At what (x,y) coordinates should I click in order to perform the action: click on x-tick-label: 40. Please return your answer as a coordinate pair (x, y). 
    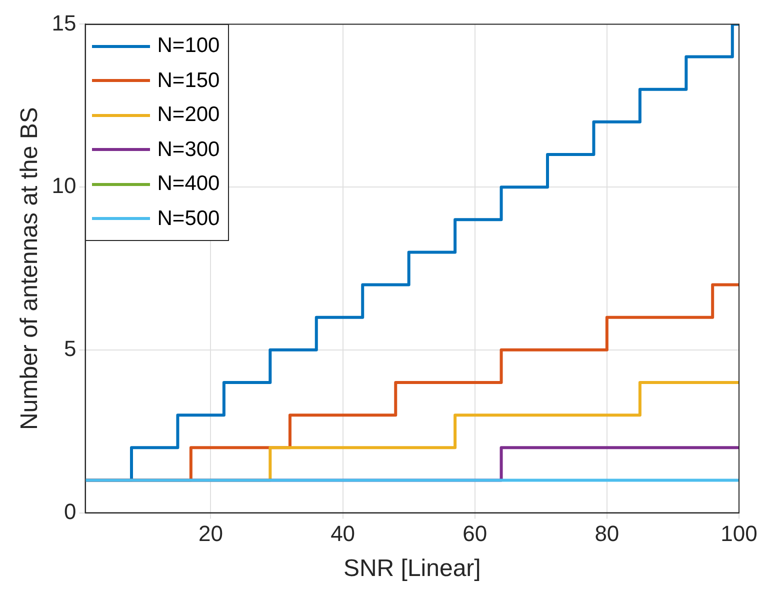
    Looking at the image, I should click on (343, 533).